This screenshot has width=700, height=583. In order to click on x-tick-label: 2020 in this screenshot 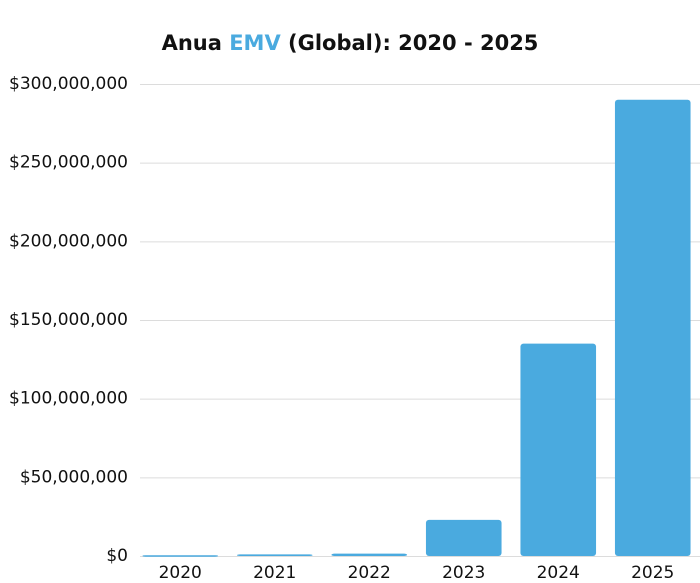, I will do `click(180, 573)`.